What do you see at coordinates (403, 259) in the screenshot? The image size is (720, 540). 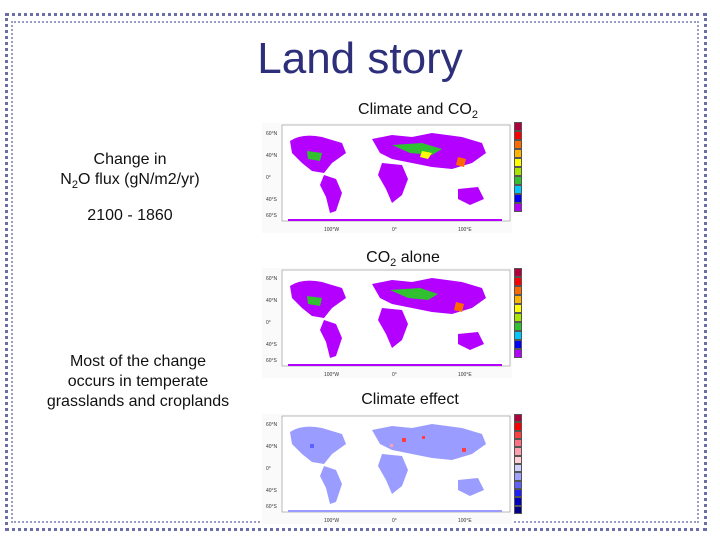 I see `panel-label-co2-alone: CO2 alone` at bounding box center [403, 259].